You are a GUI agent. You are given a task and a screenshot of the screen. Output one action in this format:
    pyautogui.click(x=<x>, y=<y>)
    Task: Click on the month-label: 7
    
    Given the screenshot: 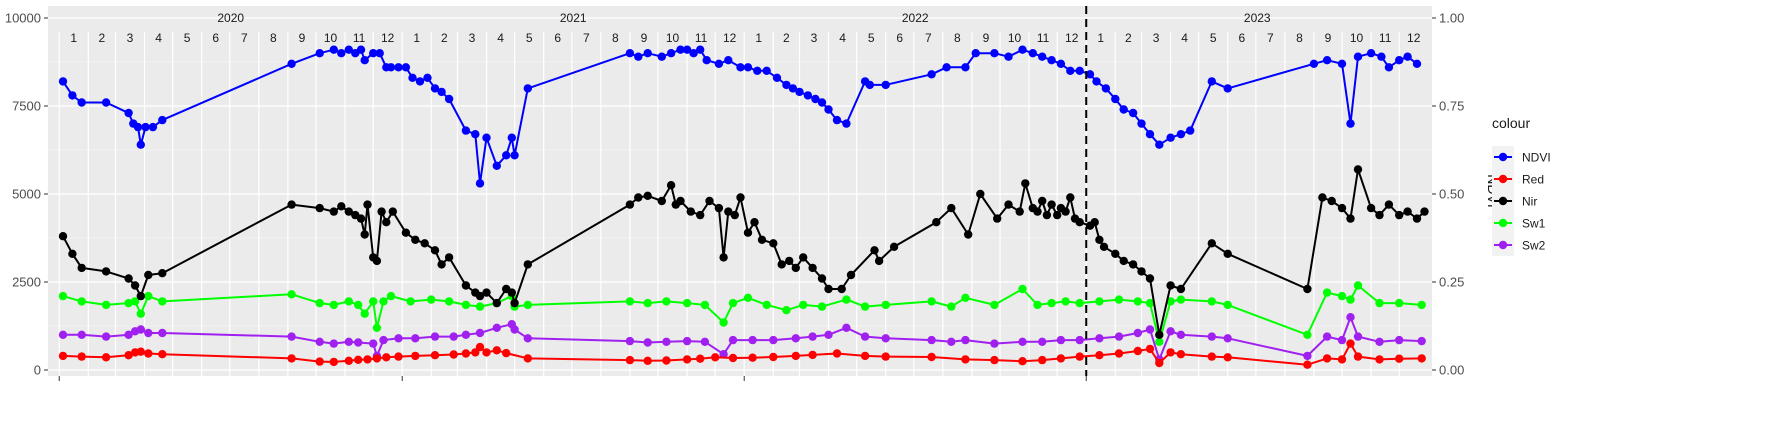 What is the action you would take?
    pyautogui.click(x=1270, y=38)
    